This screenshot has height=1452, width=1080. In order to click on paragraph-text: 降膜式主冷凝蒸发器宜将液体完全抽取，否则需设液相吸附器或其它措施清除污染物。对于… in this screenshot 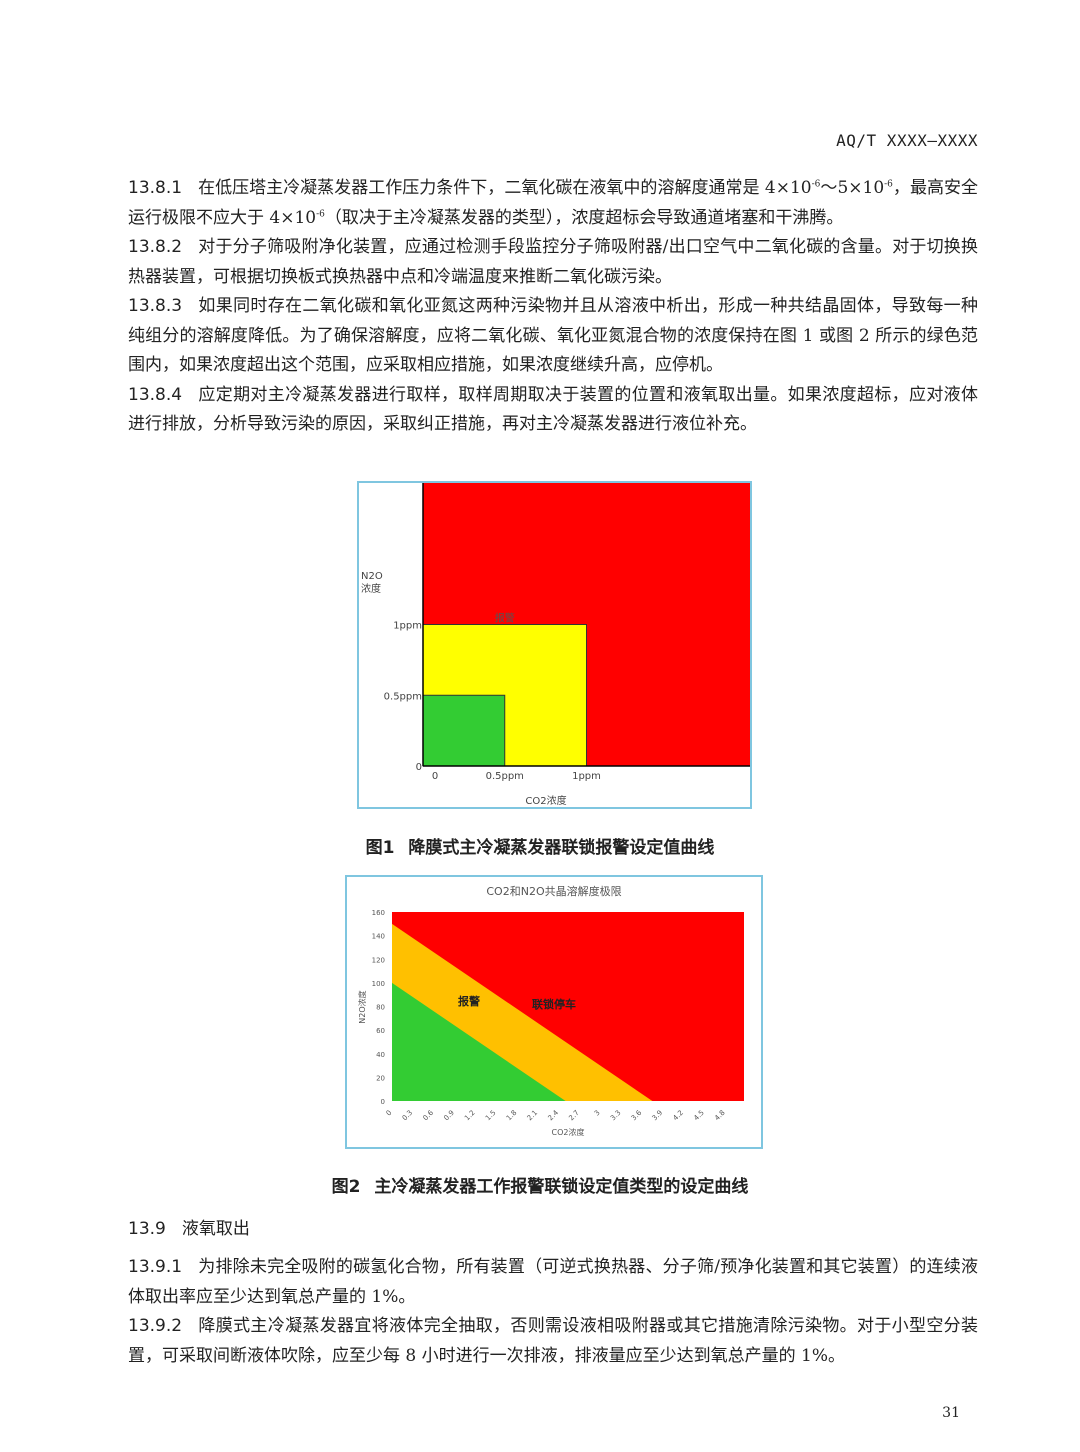, I will do `click(553, 1341)`.